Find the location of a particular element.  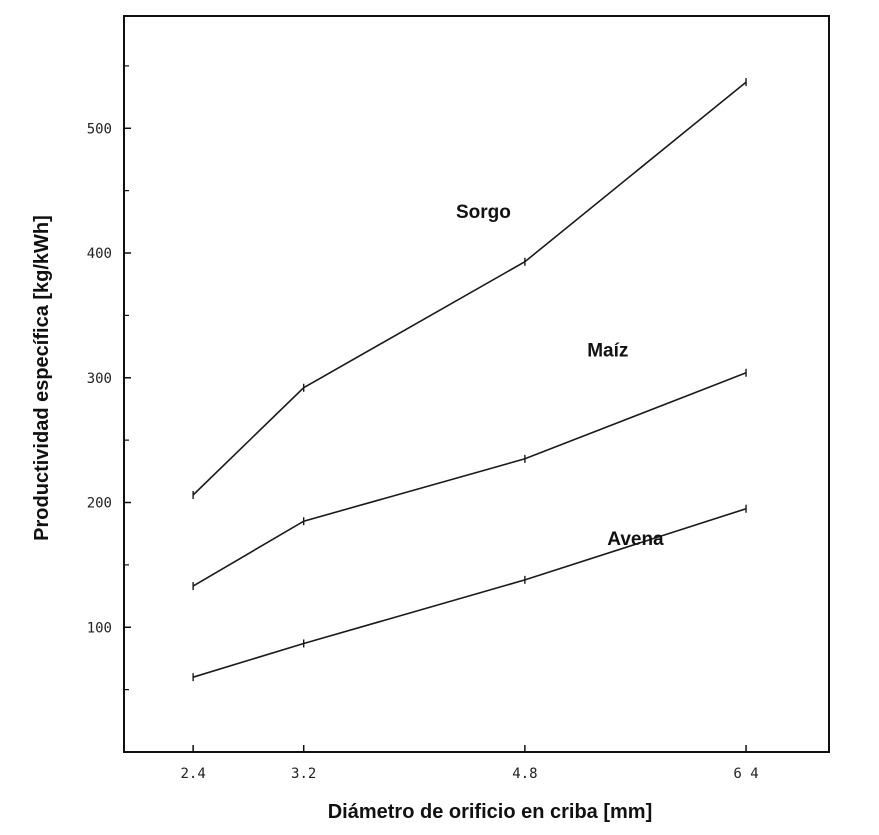

series-label-avena: Avena is located at coordinates (635, 539).